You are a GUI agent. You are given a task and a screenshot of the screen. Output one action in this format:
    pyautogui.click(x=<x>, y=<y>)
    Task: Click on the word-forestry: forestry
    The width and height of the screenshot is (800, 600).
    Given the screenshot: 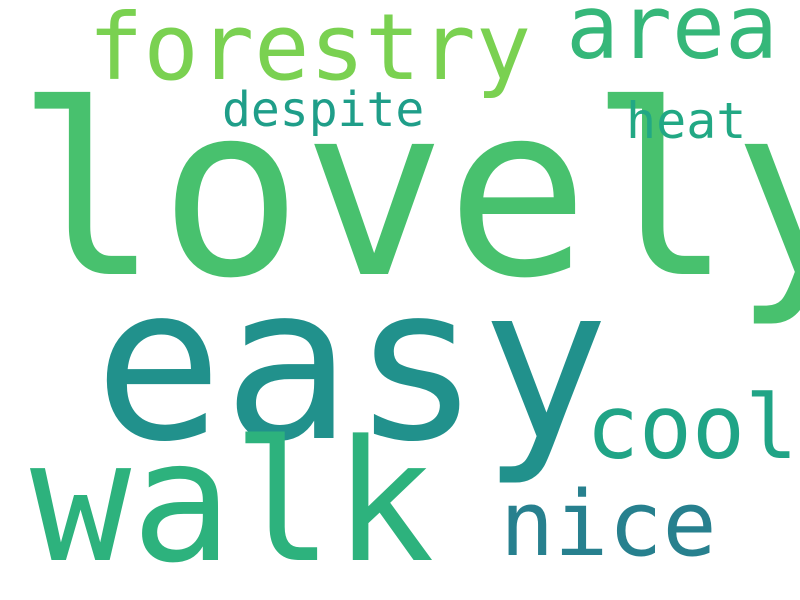 What is the action you would take?
    pyautogui.click(x=310, y=50)
    